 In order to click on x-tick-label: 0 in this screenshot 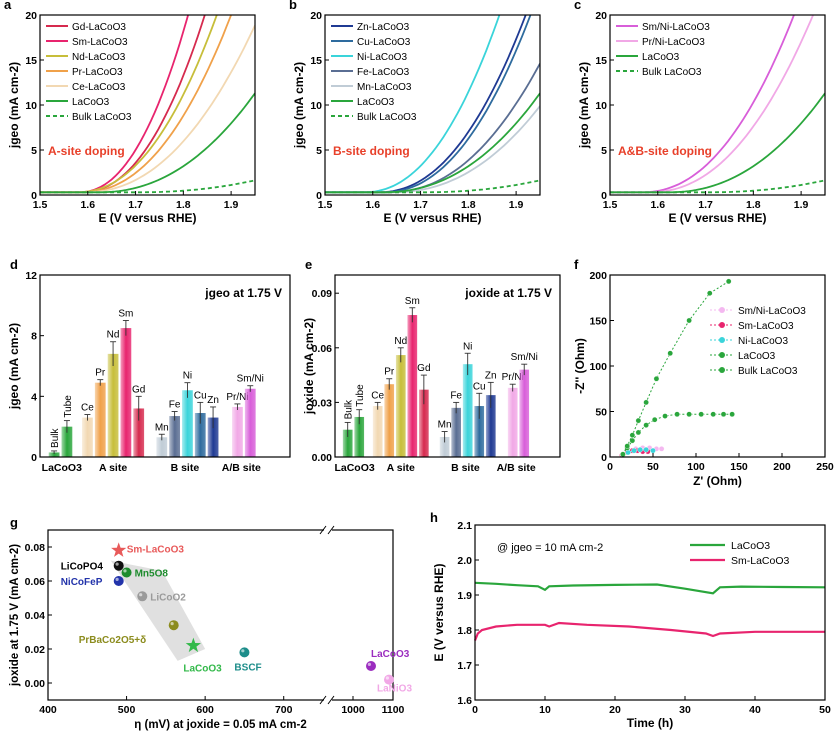, I will do `click(475, 710)`.